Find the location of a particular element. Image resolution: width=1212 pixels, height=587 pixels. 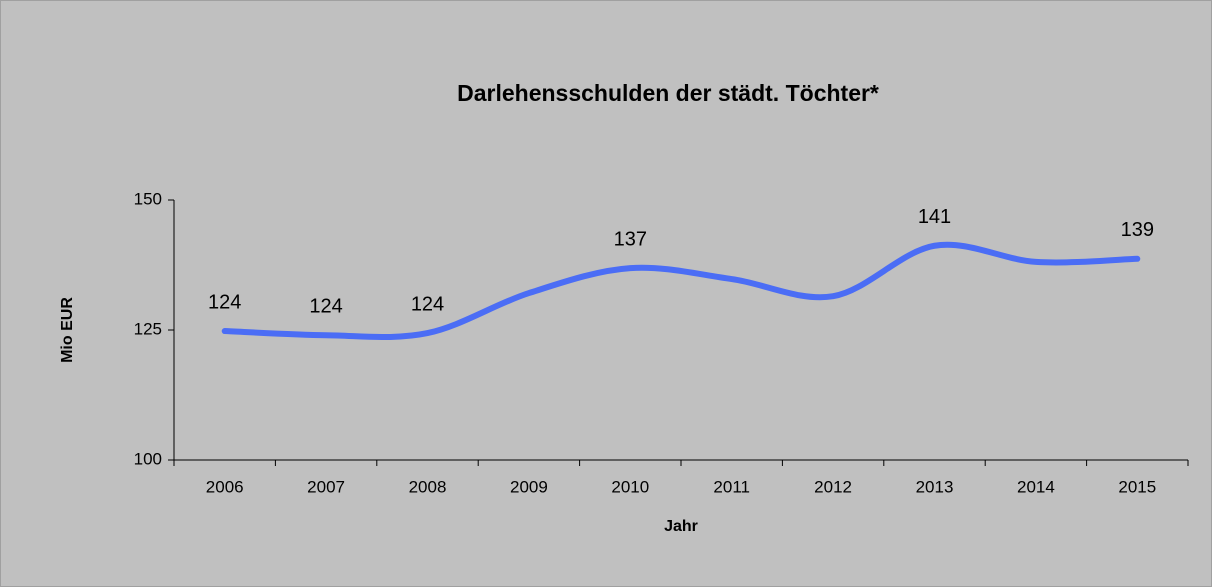

data-line is located at coordinates (681, 290).